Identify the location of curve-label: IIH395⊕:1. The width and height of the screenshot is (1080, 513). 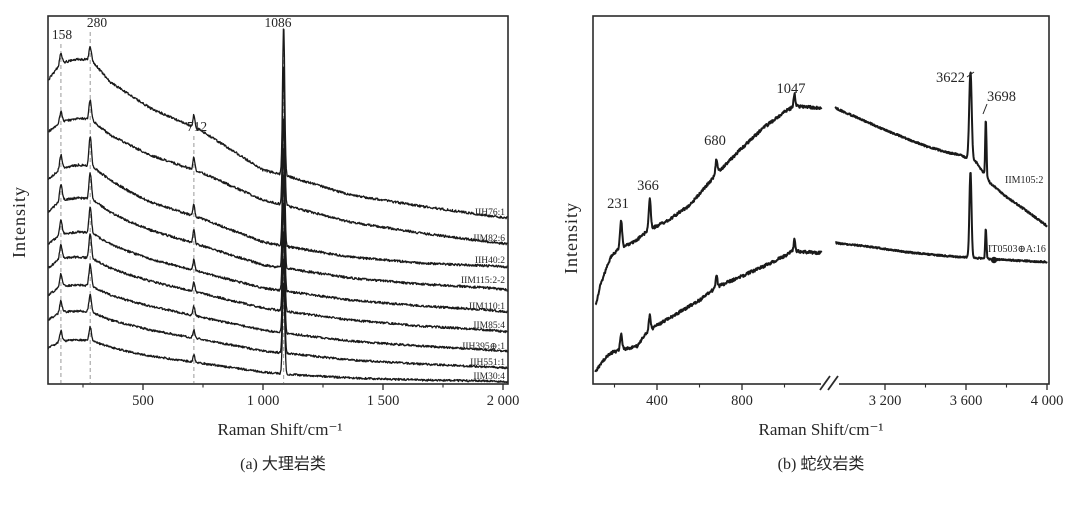
(483, 347).